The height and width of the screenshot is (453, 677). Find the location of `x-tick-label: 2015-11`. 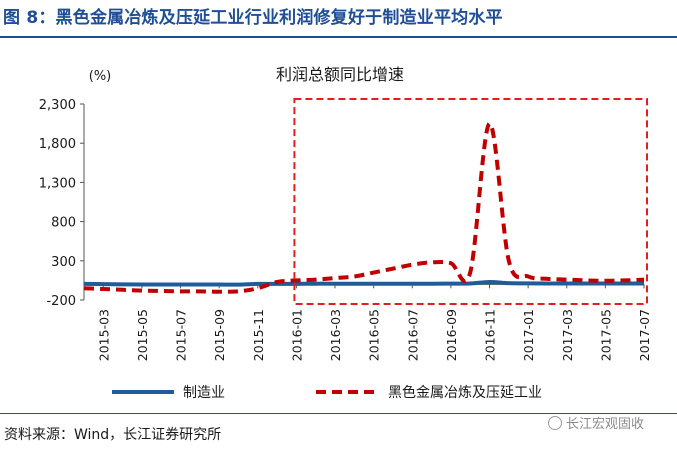

x-tick-label: 2015-11 is located at coordinates (258, 335).